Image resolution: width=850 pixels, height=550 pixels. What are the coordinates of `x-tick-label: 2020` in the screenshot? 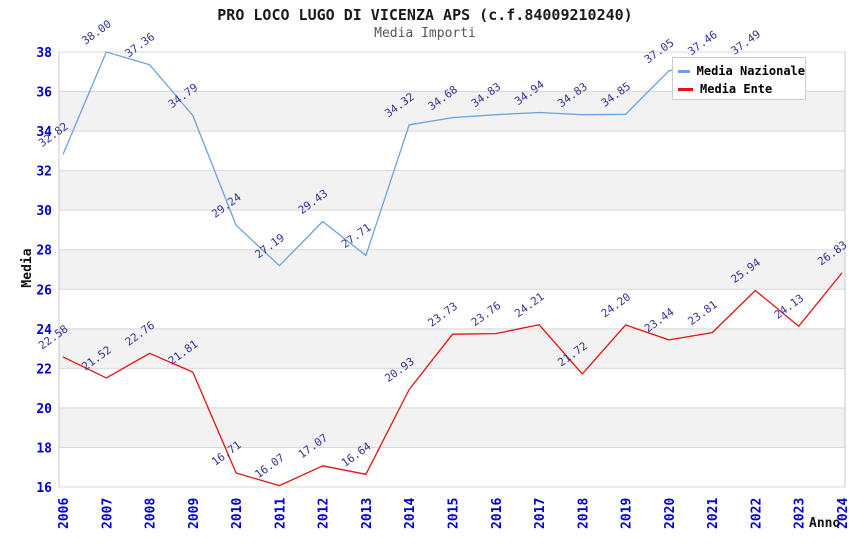 It's located at (670, 513).